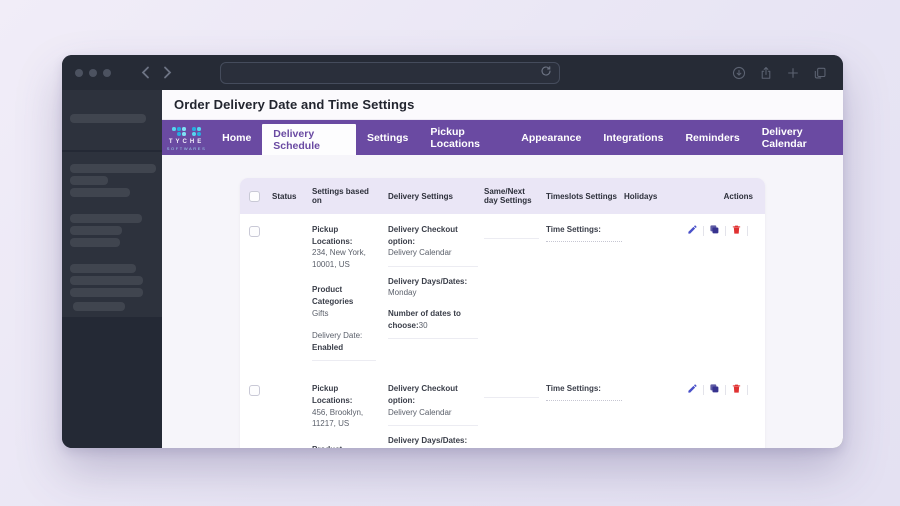 The image size is (900, 506). I want to click on browser-titlebar, so click(452, 72).